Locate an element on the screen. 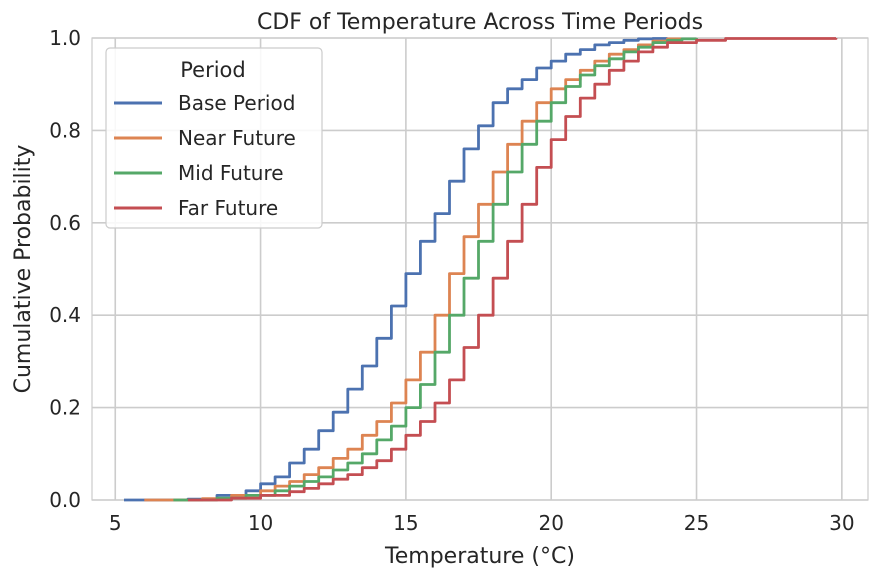 This screenshot has height=579, width=878. x-tick-label: 15 is located at coordinates (405, 523).